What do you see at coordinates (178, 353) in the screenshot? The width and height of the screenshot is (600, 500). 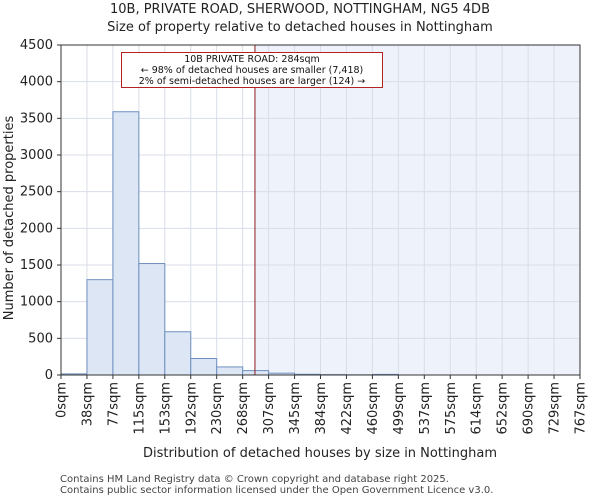 I see `bar-153sqm` at bounding box center [178, 353].